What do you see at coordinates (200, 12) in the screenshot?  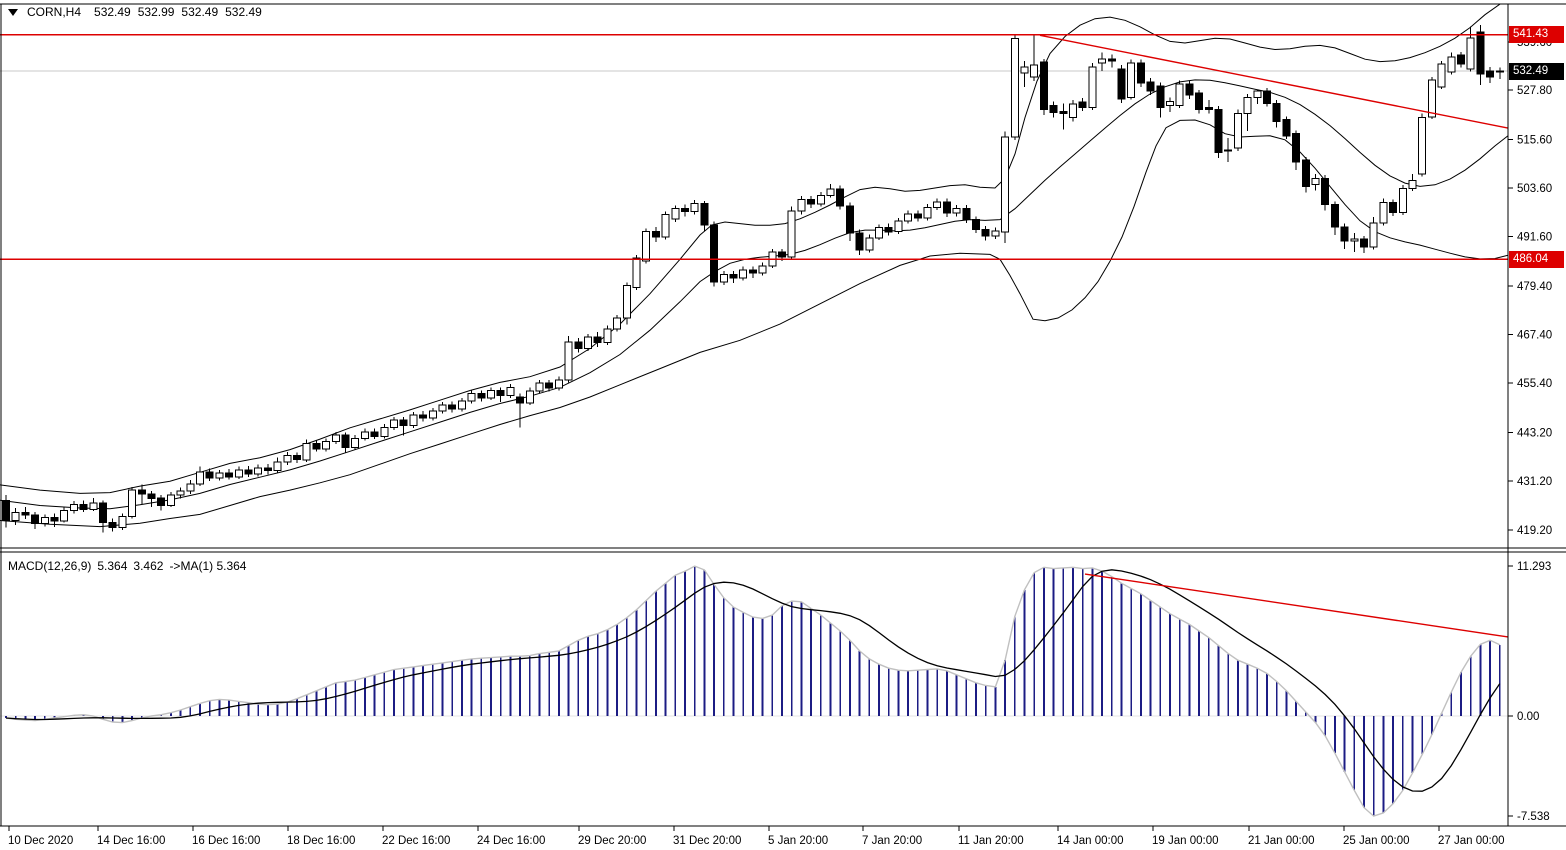 I see `low-value: 532.49` at bounding box center [200, 12].